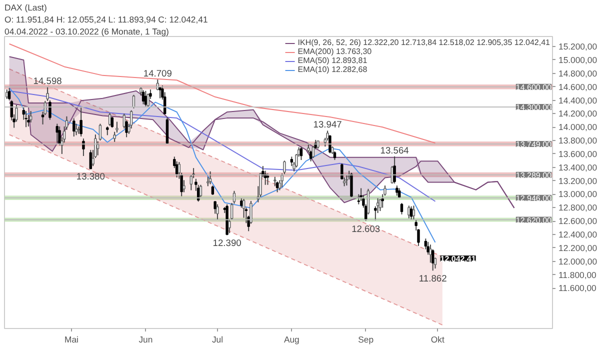 The height and width of the screenshot is (347, 600). I want to click on annotation: 14.598, so click(47, 81).